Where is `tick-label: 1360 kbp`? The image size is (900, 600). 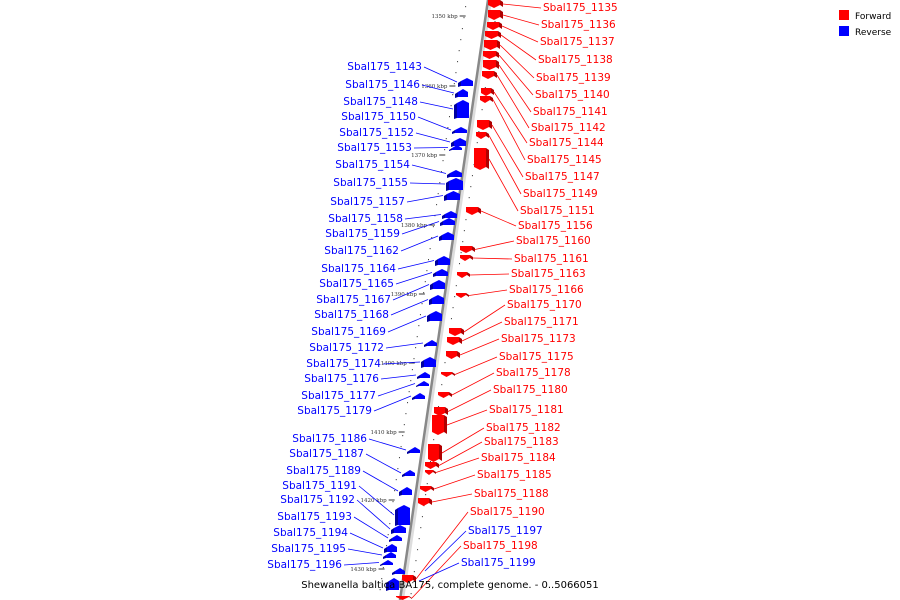 tick-label: 1360 kbp is located at coordinates (434, 87).